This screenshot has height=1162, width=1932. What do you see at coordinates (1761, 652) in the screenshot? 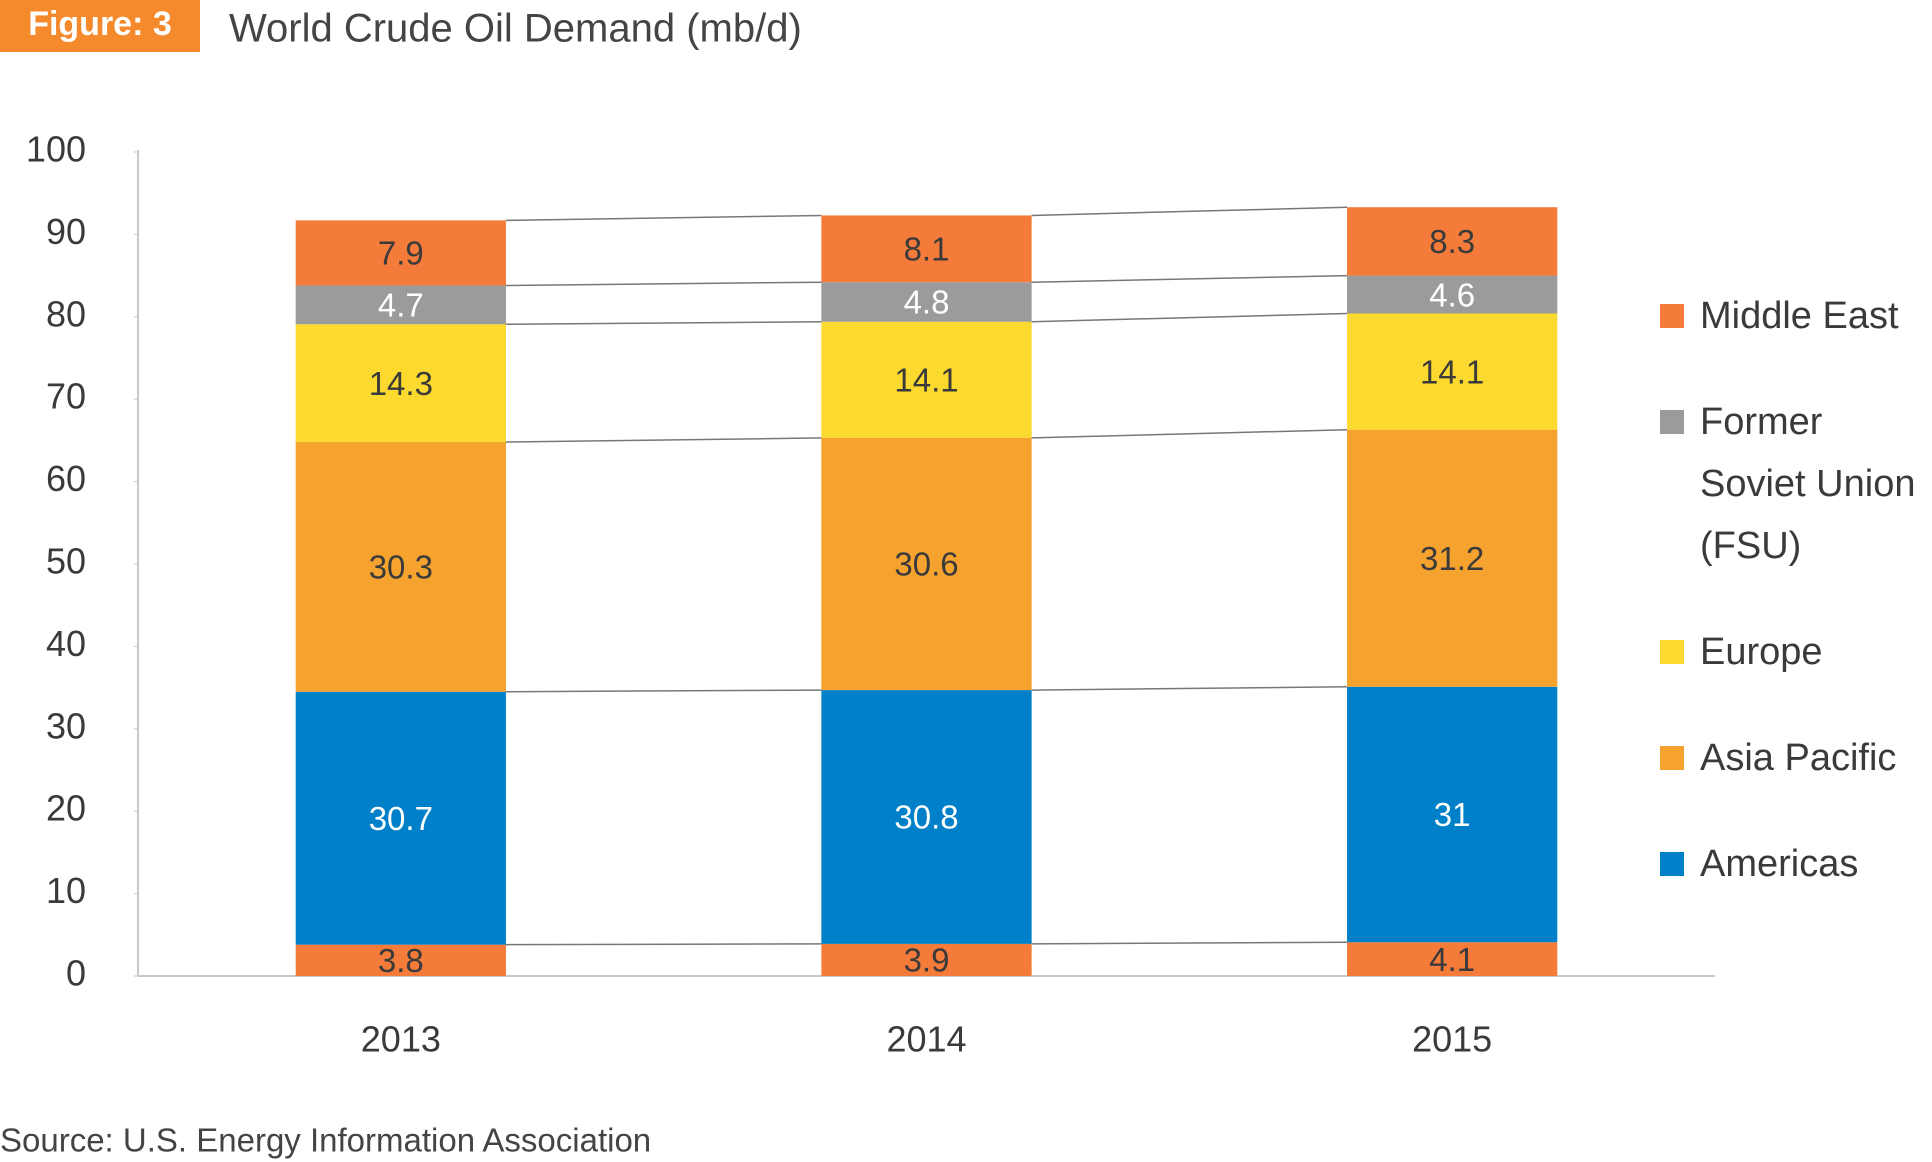
I see `legend-label: Europe` at bounding box center [1761, 652].